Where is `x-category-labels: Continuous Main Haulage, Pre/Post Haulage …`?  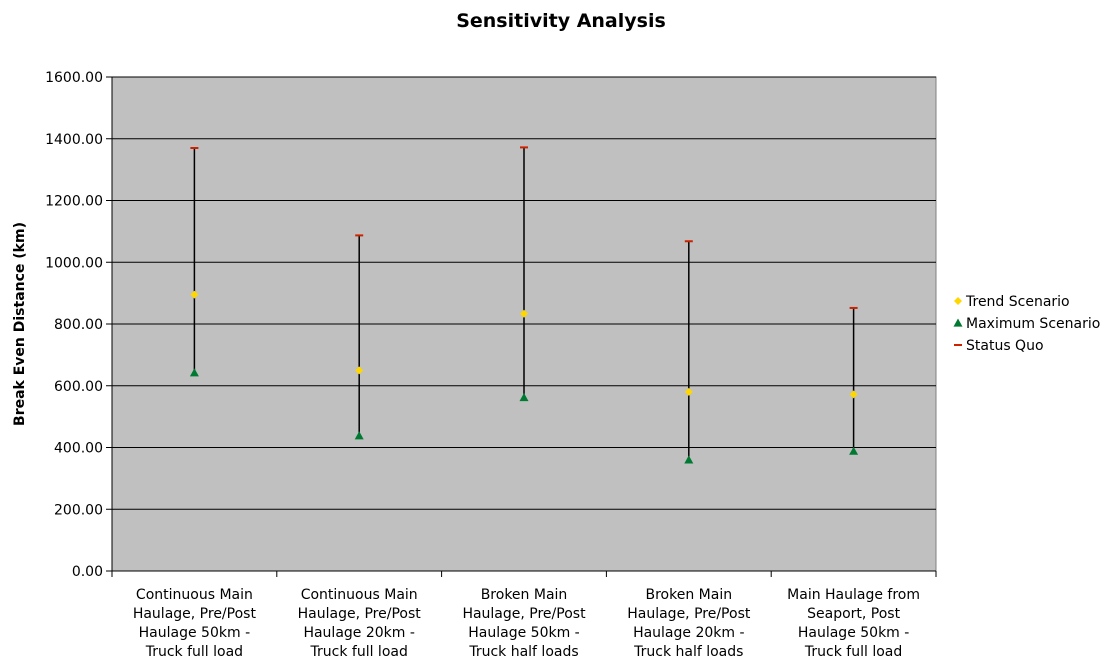 x-category-labels: Continuous Main Haulage, Pre/Post Haulage … is located at coordinates (526, 623).